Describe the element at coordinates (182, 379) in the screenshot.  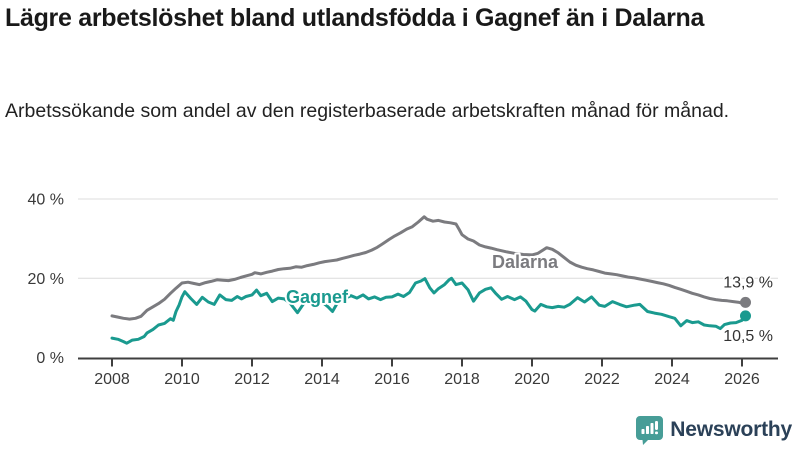
I see `x-axis-tick-label: 2010` at that location.